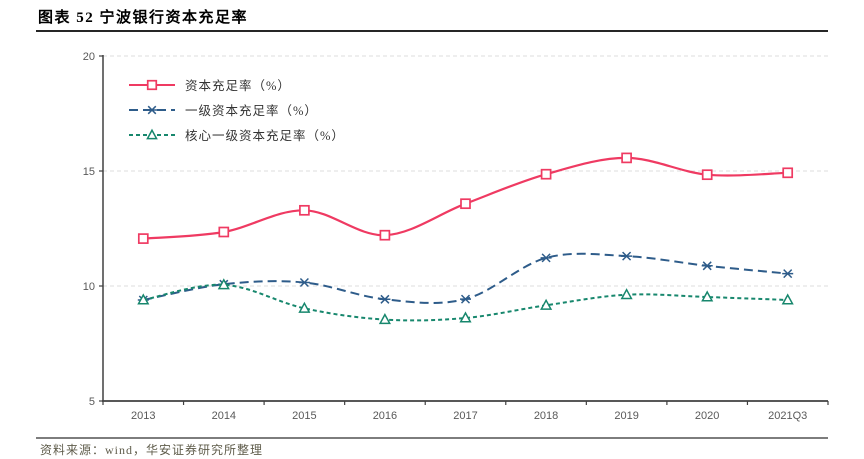  What do you see at coordinates (432, 438) in the screenshot?
I see `footer-rule` at bounding box center [432, 438].